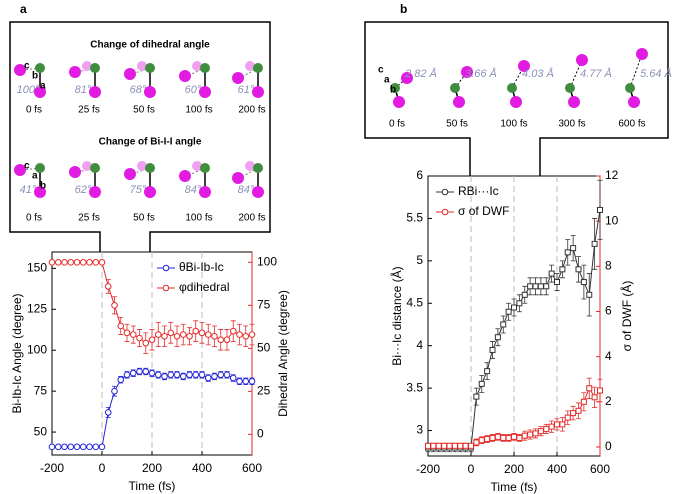 The height and width of the screenshot is (494, 685). Describe the element at coordinates (471, 469) in the screenshot. I see `x-tick-label: 0` at that location.